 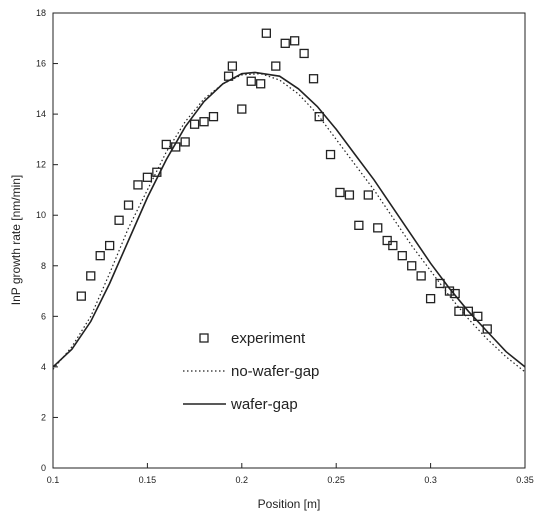 I want to click on y-tick-label: 2, so click(x=43, y=417).